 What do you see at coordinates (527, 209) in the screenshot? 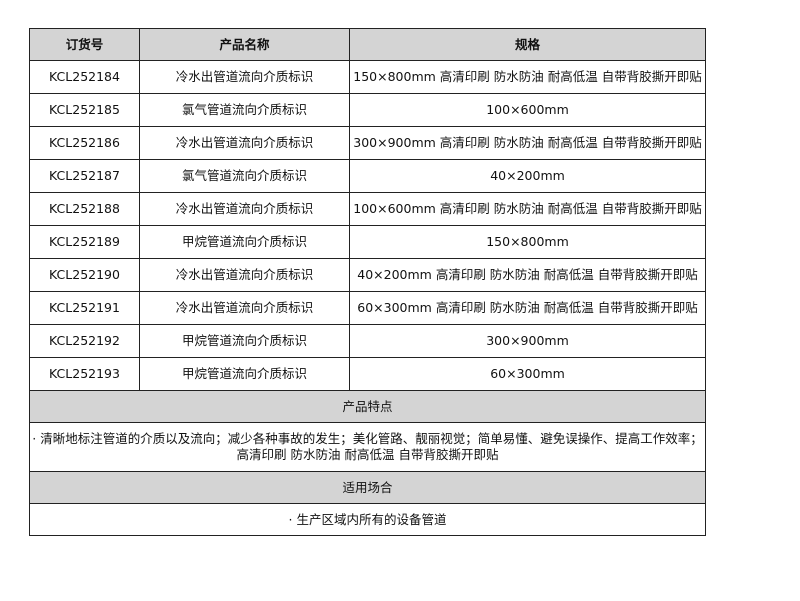
I see `cell-spec: 100×600mm 高清印刷 防水防油 耐高低温 自带背胶撕开即贴` at bounding box center [527, 209].